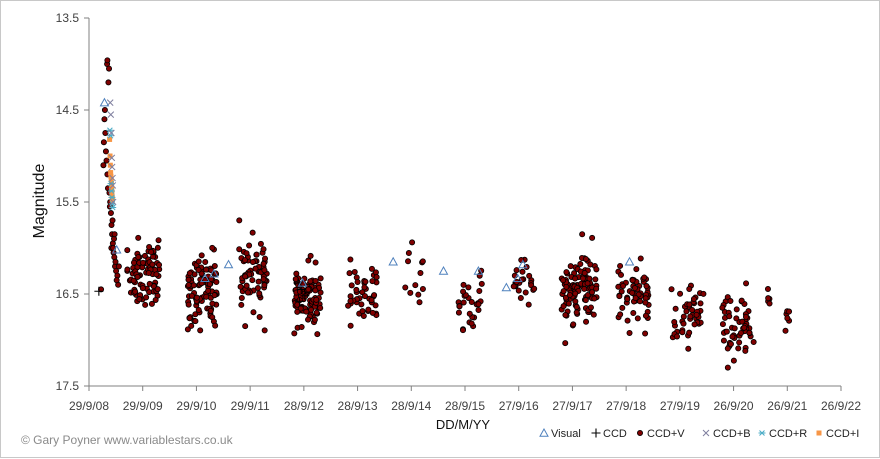 The height and width of the screenshot is (459, 880). Describe the element at coordinates (112, 189) in the screenshot. I see `data-point-ccd-i` at that location.